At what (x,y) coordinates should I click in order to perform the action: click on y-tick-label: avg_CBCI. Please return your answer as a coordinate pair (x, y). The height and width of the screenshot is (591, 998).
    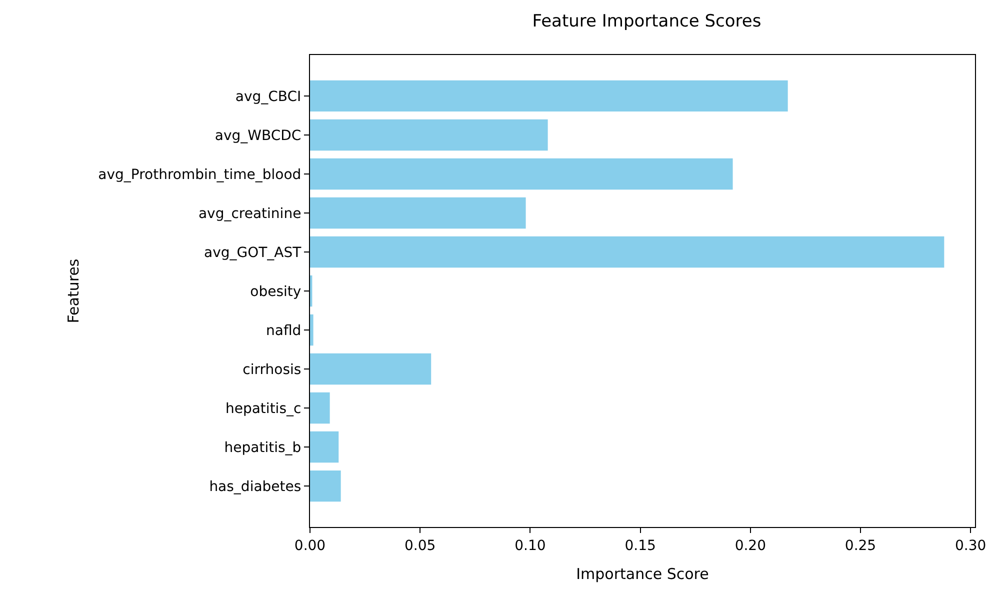
    Looking at the image, I should click on (268, 96).